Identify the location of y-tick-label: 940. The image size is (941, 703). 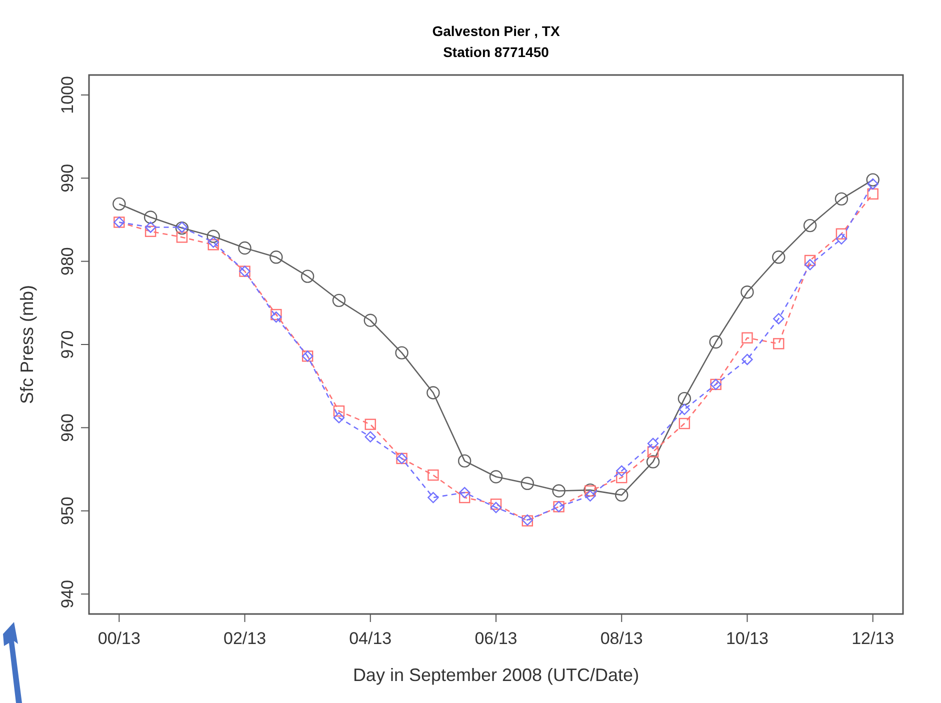
(67, 594).